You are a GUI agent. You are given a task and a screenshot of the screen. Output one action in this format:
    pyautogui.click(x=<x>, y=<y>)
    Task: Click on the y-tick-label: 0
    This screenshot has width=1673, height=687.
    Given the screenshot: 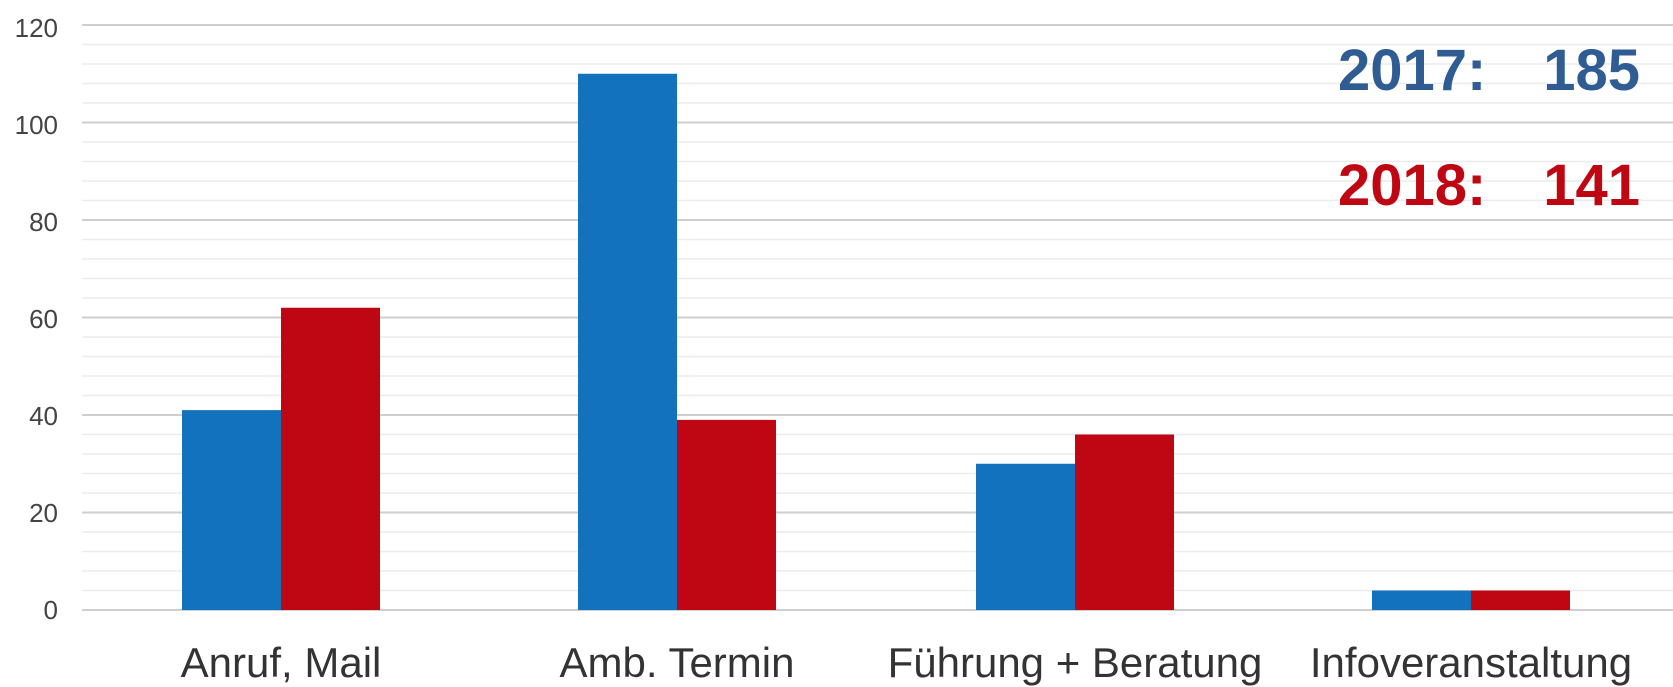 What is the action you would take?
    pyautogui.click(x=51, y=610)
    